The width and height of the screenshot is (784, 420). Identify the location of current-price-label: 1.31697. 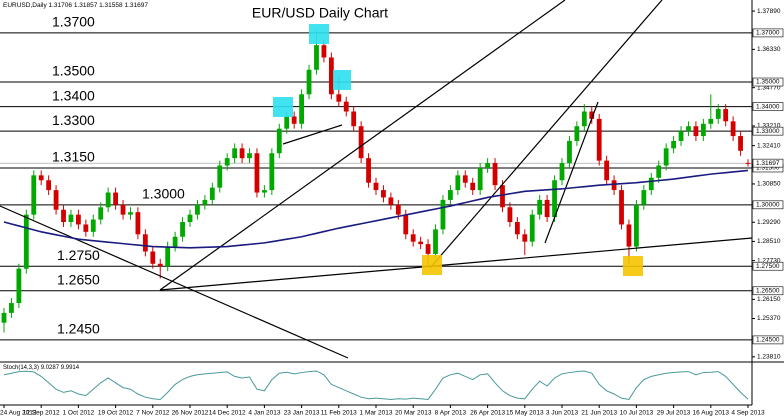
(768, 163).